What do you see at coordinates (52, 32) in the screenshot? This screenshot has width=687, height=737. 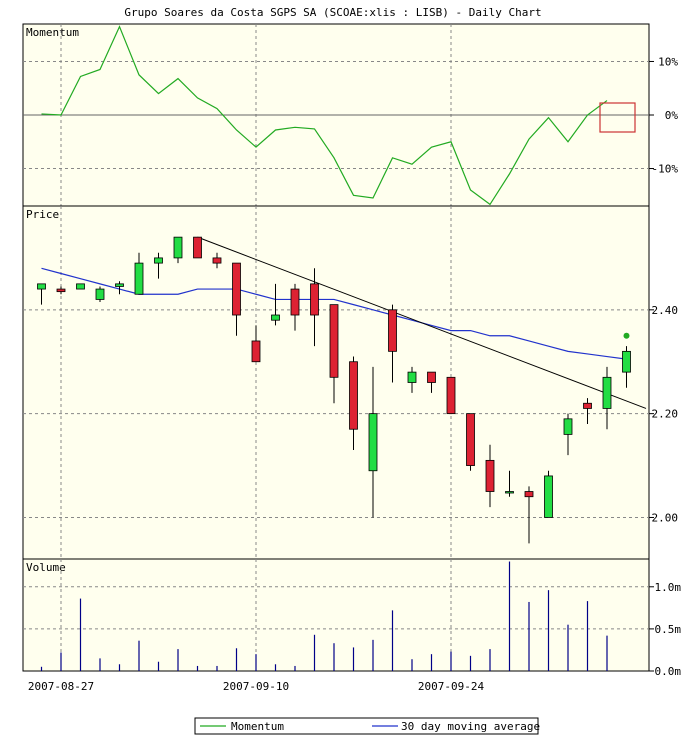 I see `momentum-panel-label: Momentum` at bounding box center [52, 32].